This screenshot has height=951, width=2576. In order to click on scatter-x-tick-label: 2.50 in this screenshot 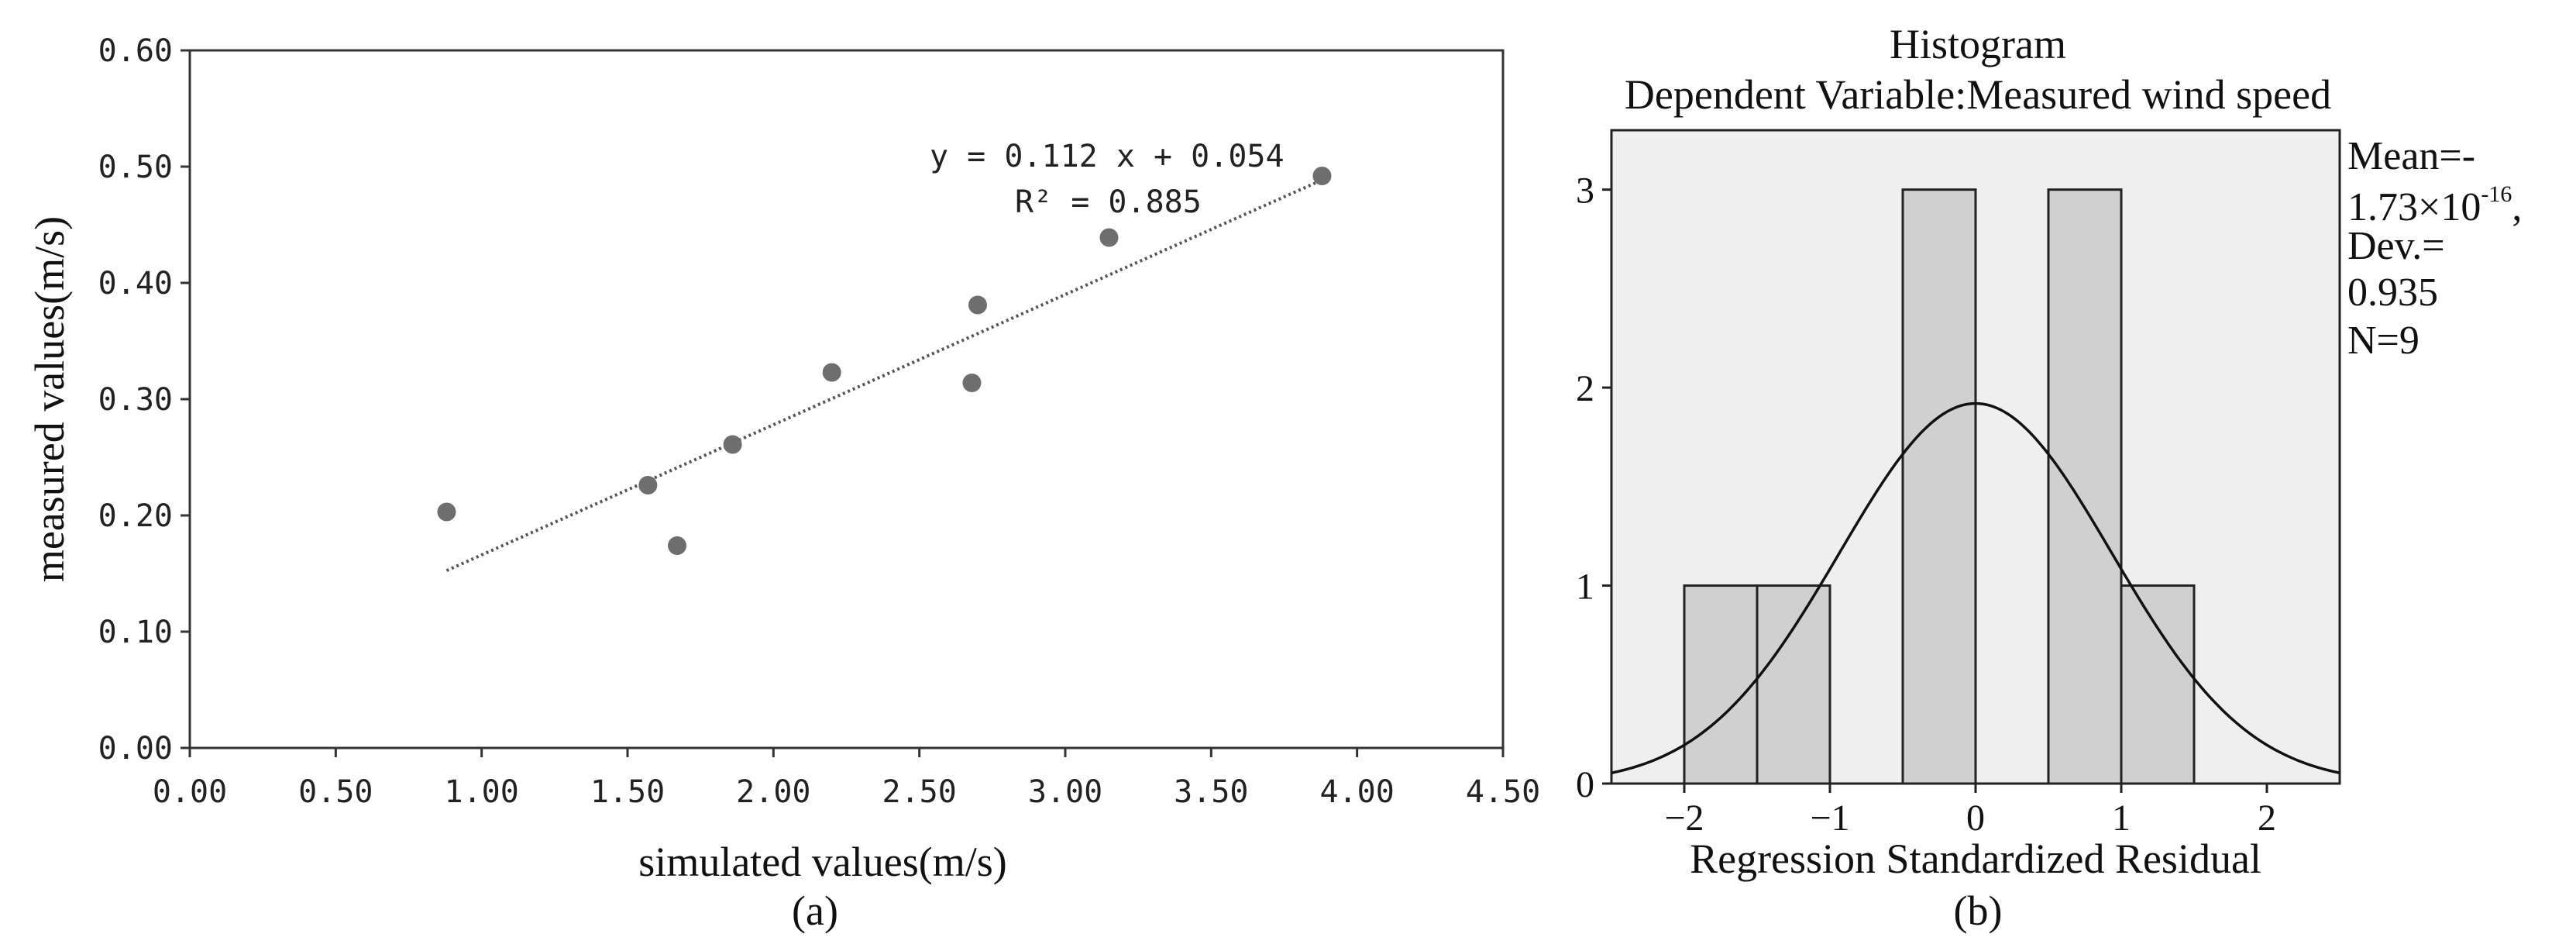, I will do `click(919, 792)`.